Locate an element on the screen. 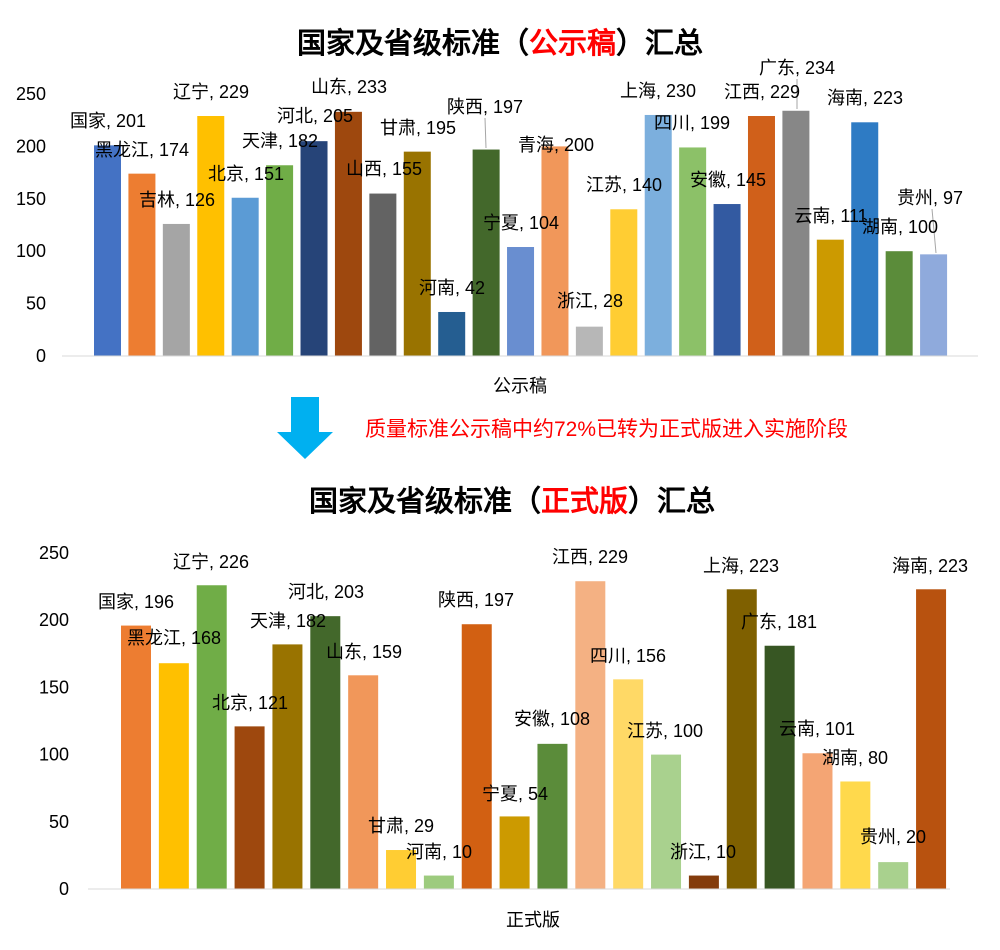 This screenshot has height=950, width=1000. title-highlight: 公示稿 is located at coordinates (572, 44).